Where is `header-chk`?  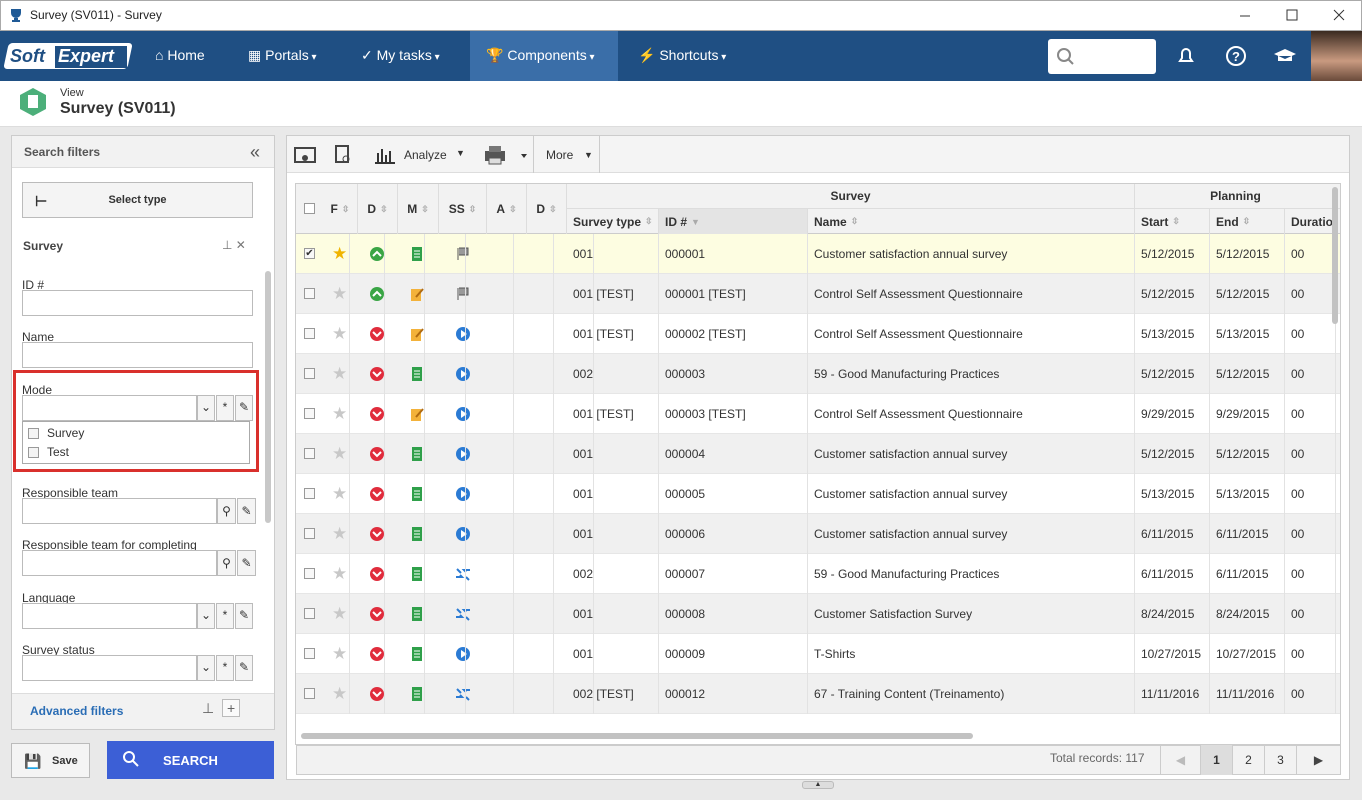
header-chk is located at coordinates (309, 208).